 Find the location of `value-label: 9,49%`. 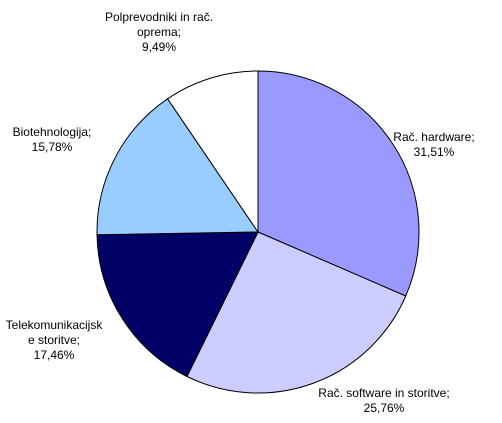

value-label: 9,49% is located at coordinates (159, 47).